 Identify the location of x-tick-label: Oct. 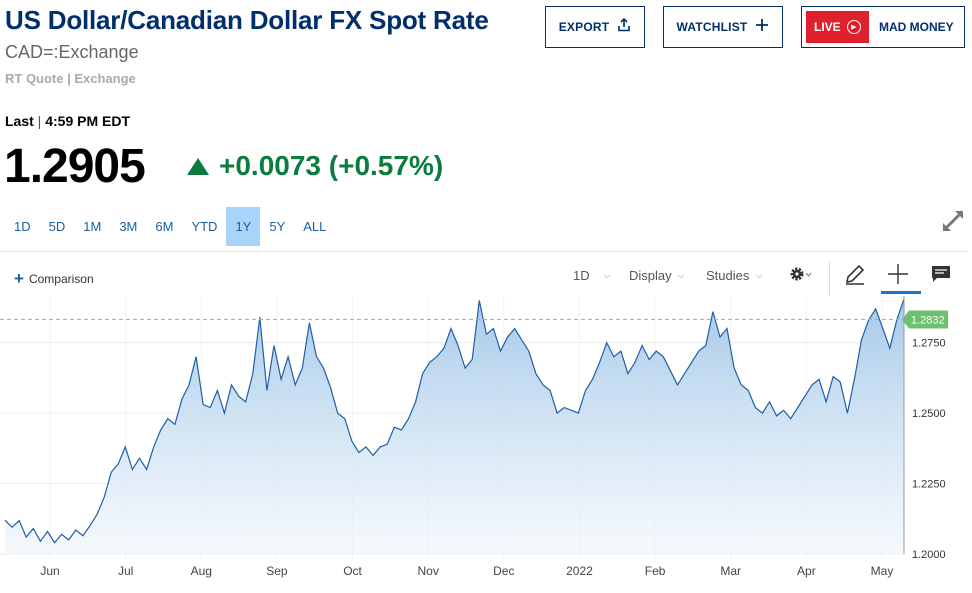
(352, 571).